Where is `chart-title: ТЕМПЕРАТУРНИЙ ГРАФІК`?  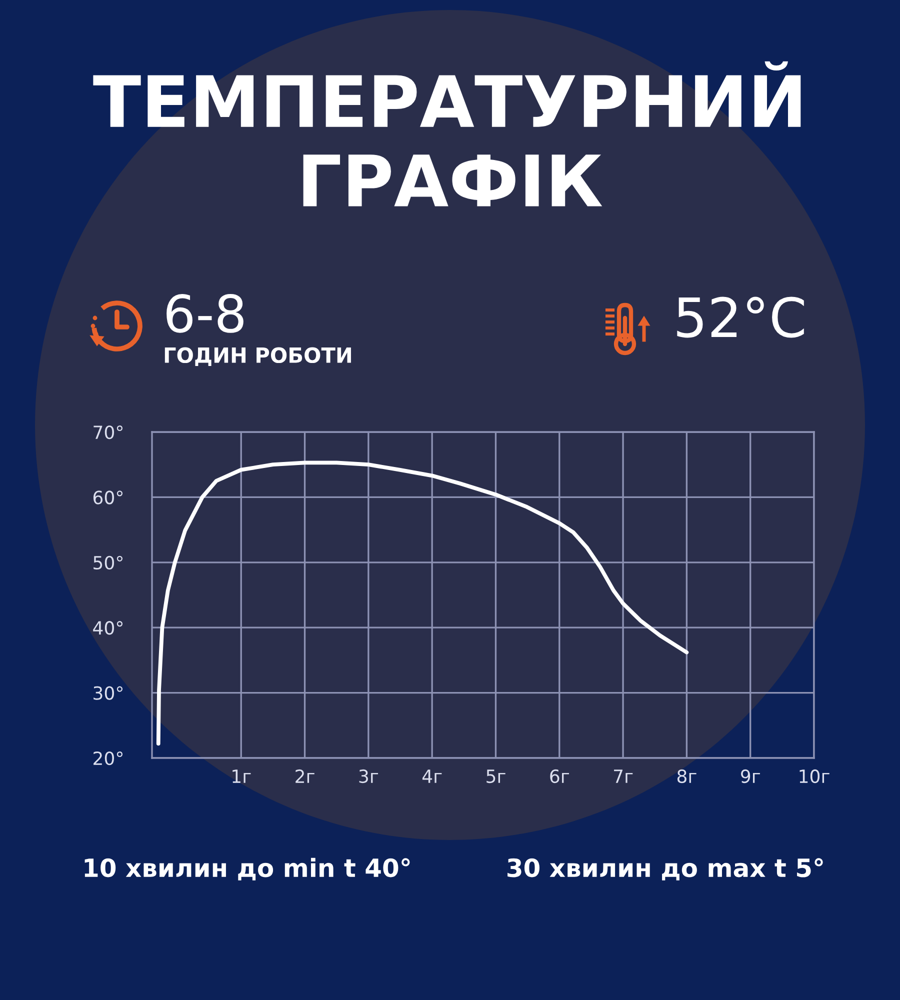
chart-title: ТЕМПЕРАТУРНИЙ ГРАФІК is located at coordinates (447, 133).